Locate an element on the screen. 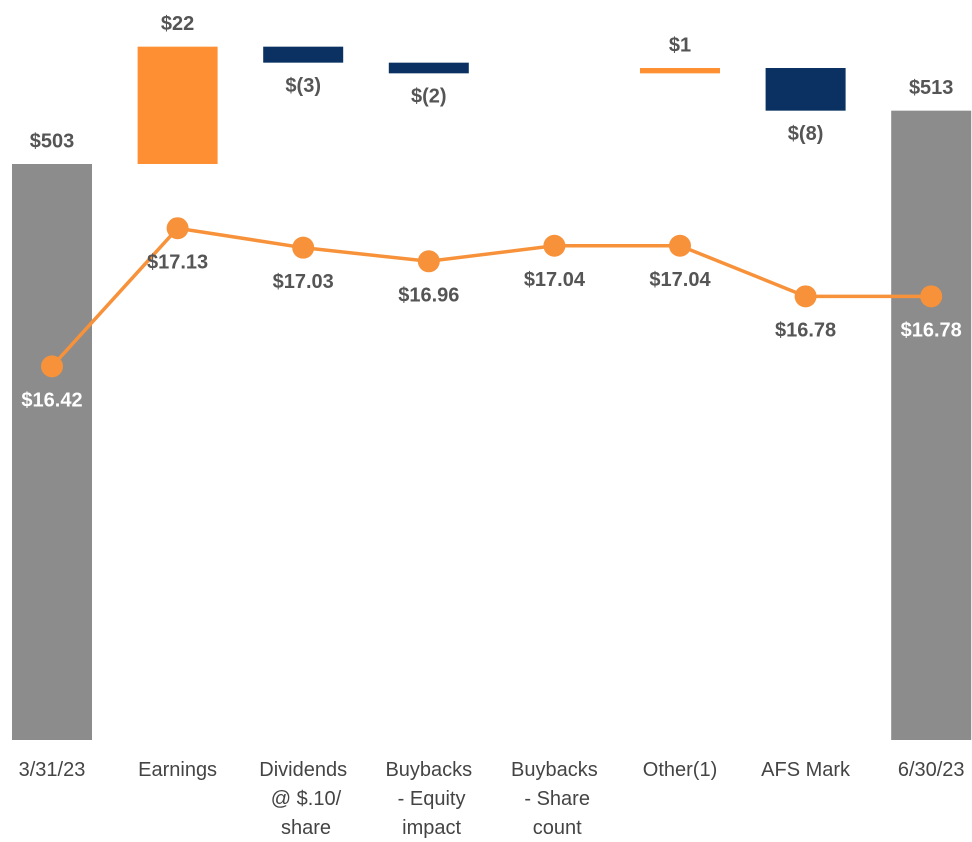 This screenshot has height=842, width=972. x-tick-label-line: - Equity is located at coordinates (428, 799).